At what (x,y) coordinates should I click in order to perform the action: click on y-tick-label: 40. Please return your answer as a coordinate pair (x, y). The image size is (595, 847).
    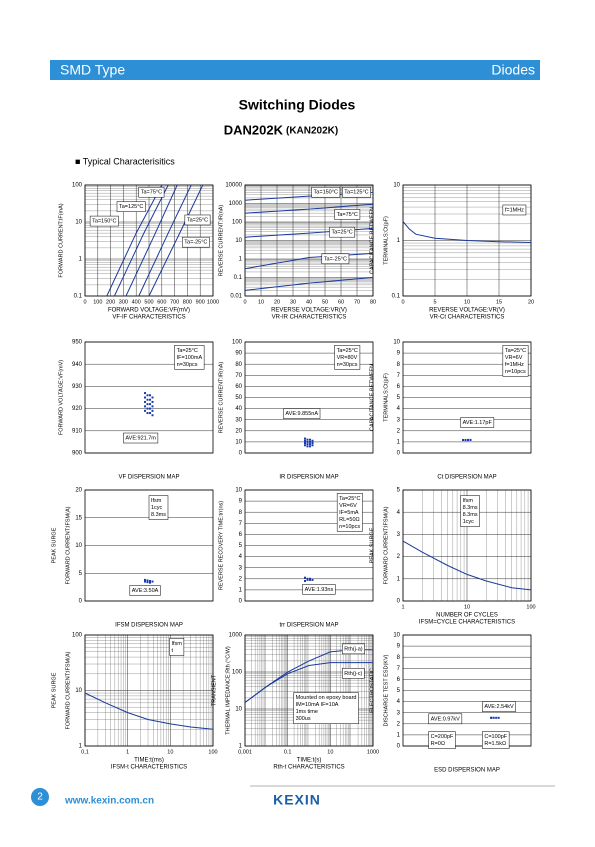
    Looking at the image, I should click on (238, 409).